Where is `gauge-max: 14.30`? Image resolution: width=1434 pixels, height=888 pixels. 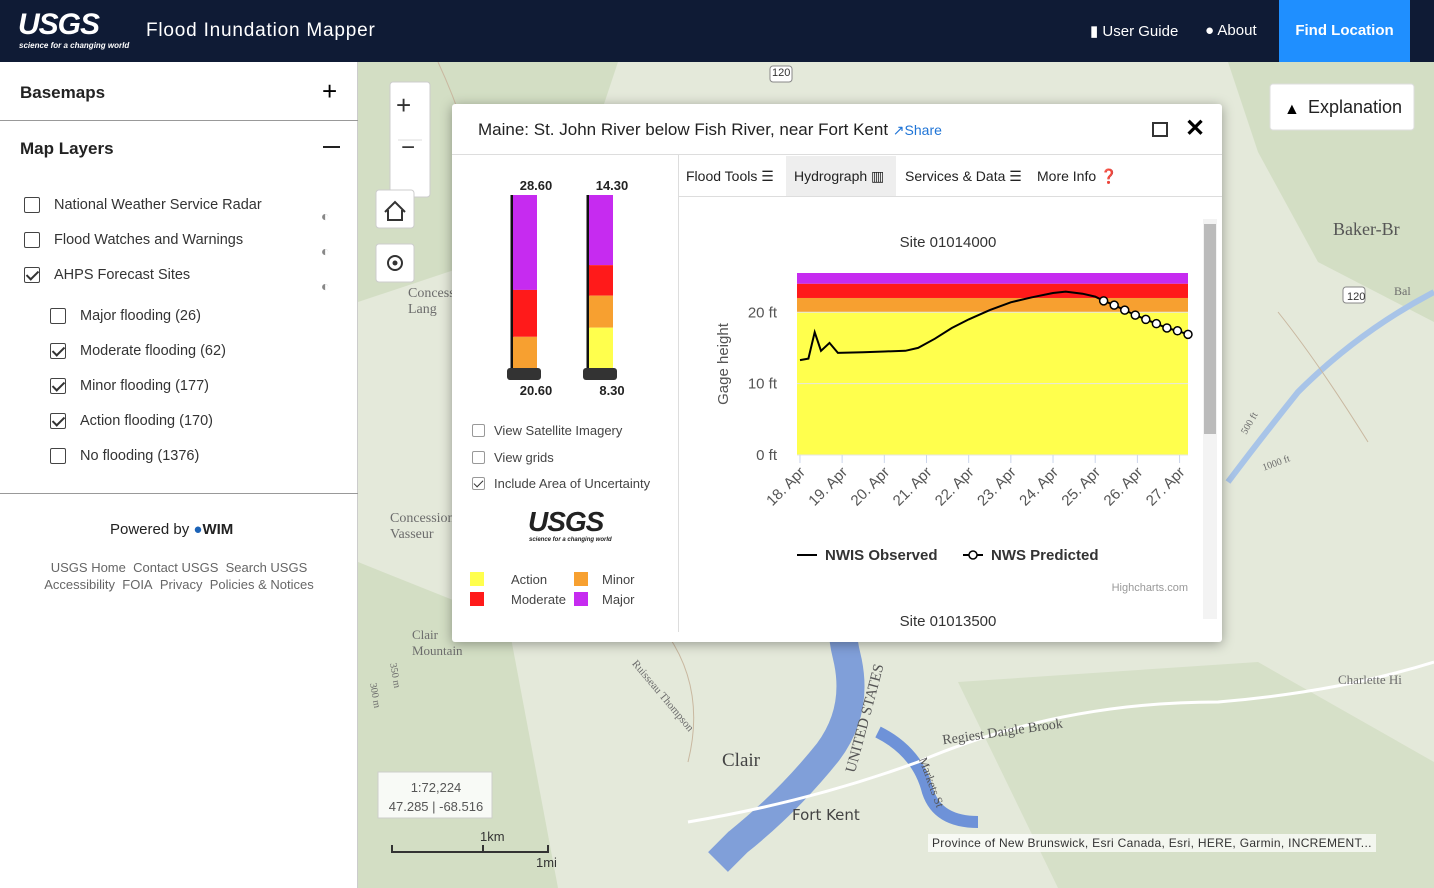
gauge-max: 14.30 is located at coordinates (612, 185).